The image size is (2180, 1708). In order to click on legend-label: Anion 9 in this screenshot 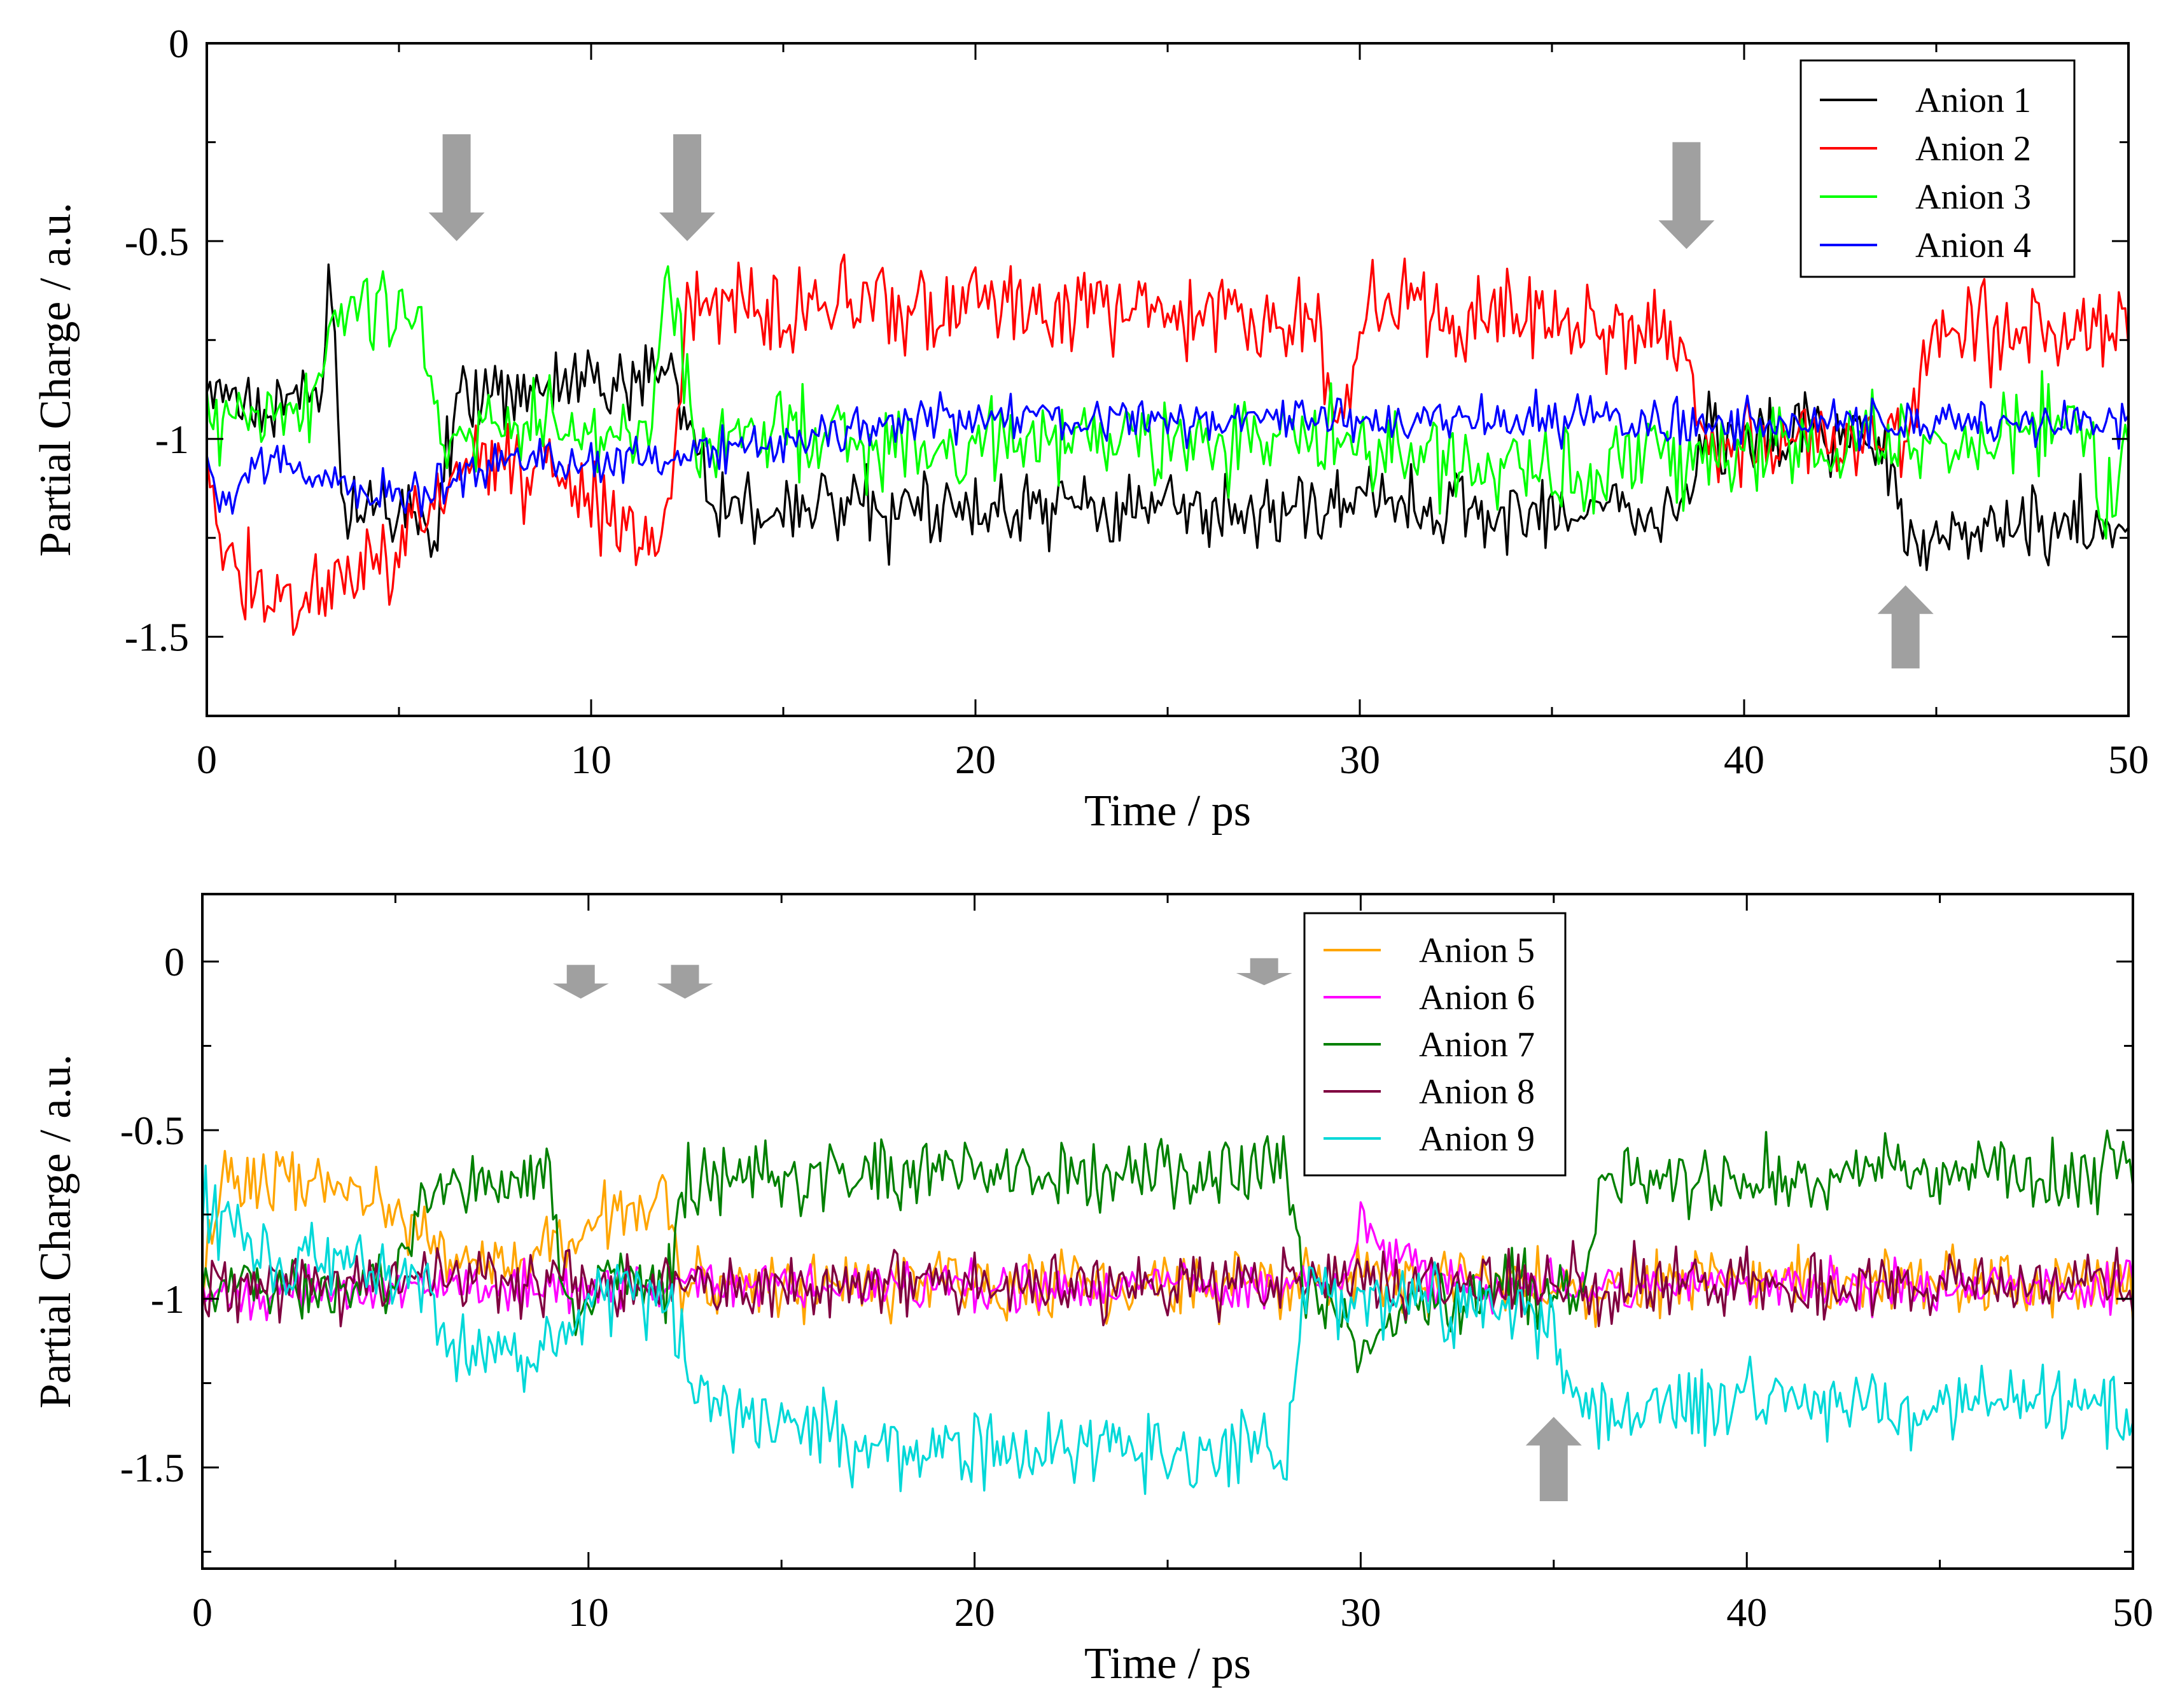, I will do `click(1477, 1139)`.